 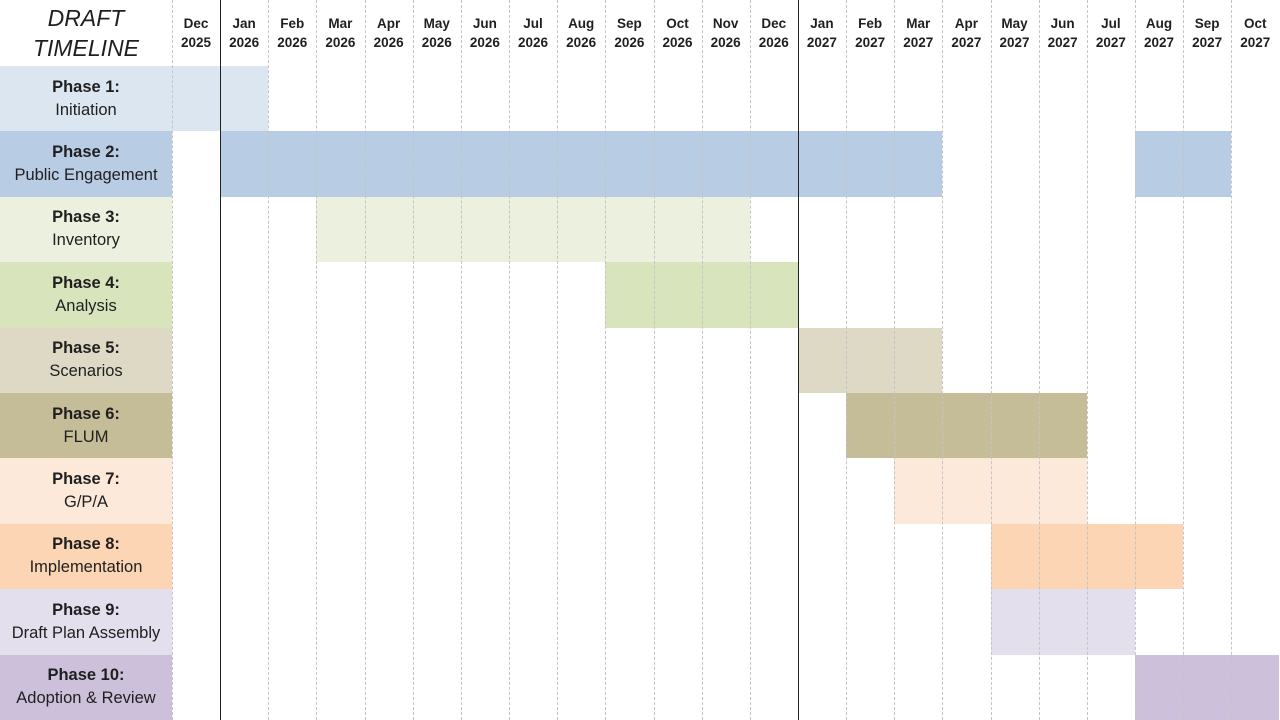 I want to click on month-header: Oct 2026, so click(x=678, y=33).